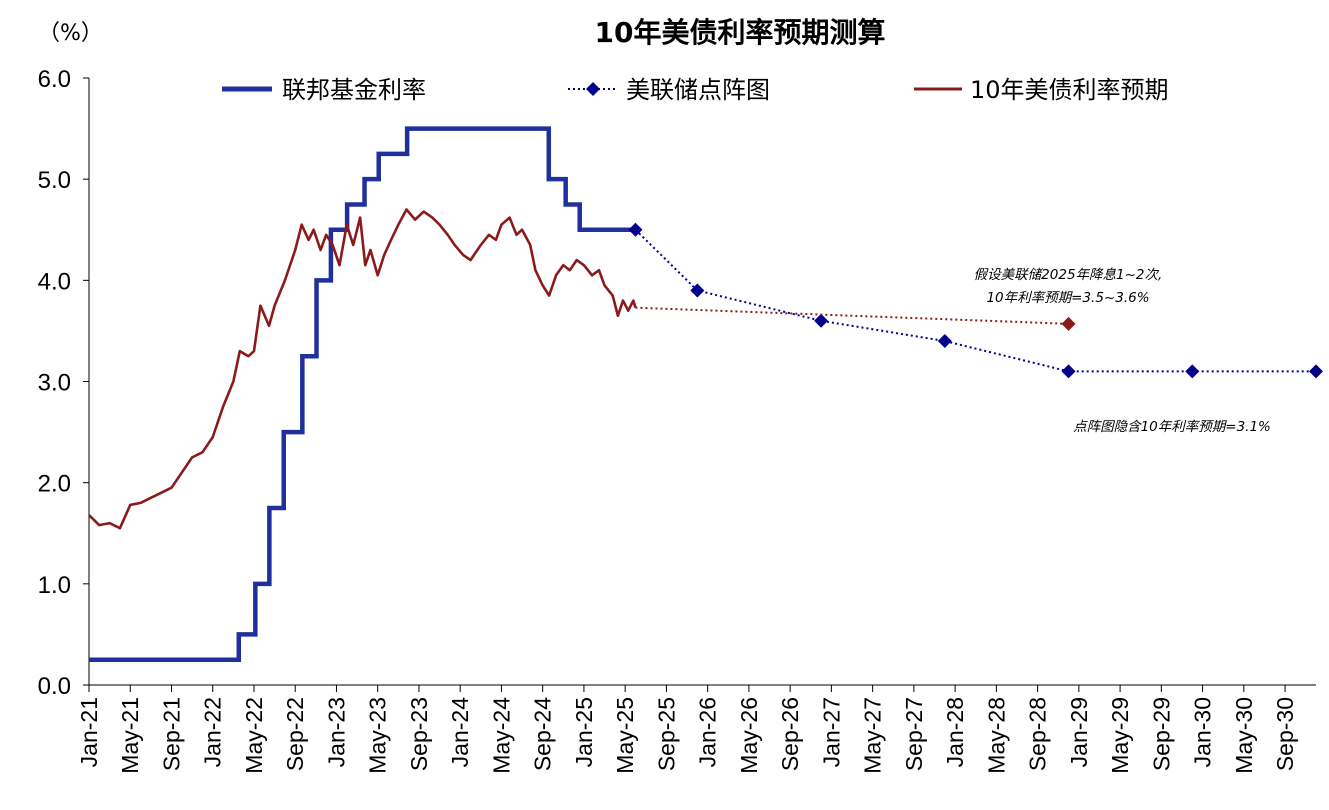 The width and height of the screenshot is (1329, 810). I want to click on y-tick-label: 0.0, so click(54, 686).